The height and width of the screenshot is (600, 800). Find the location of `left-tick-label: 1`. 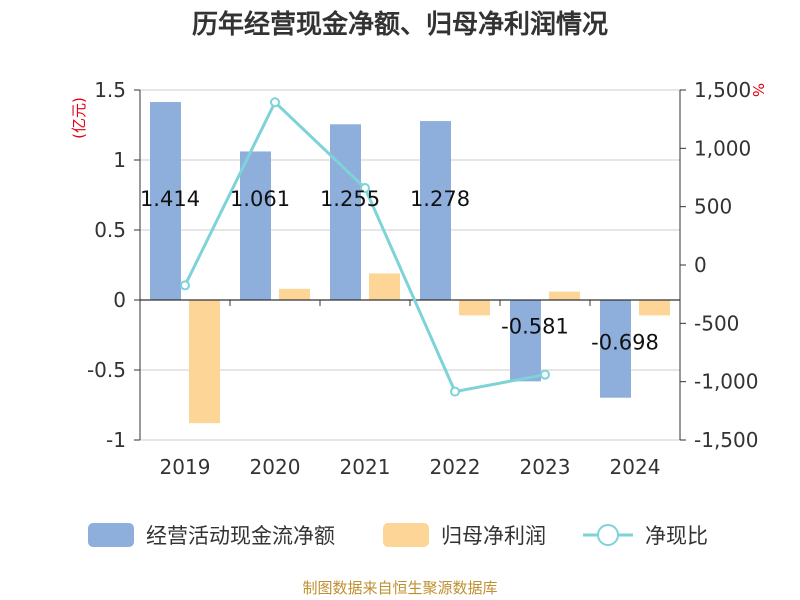

left-tick-label: 1 is located at coordinates (119, 160).